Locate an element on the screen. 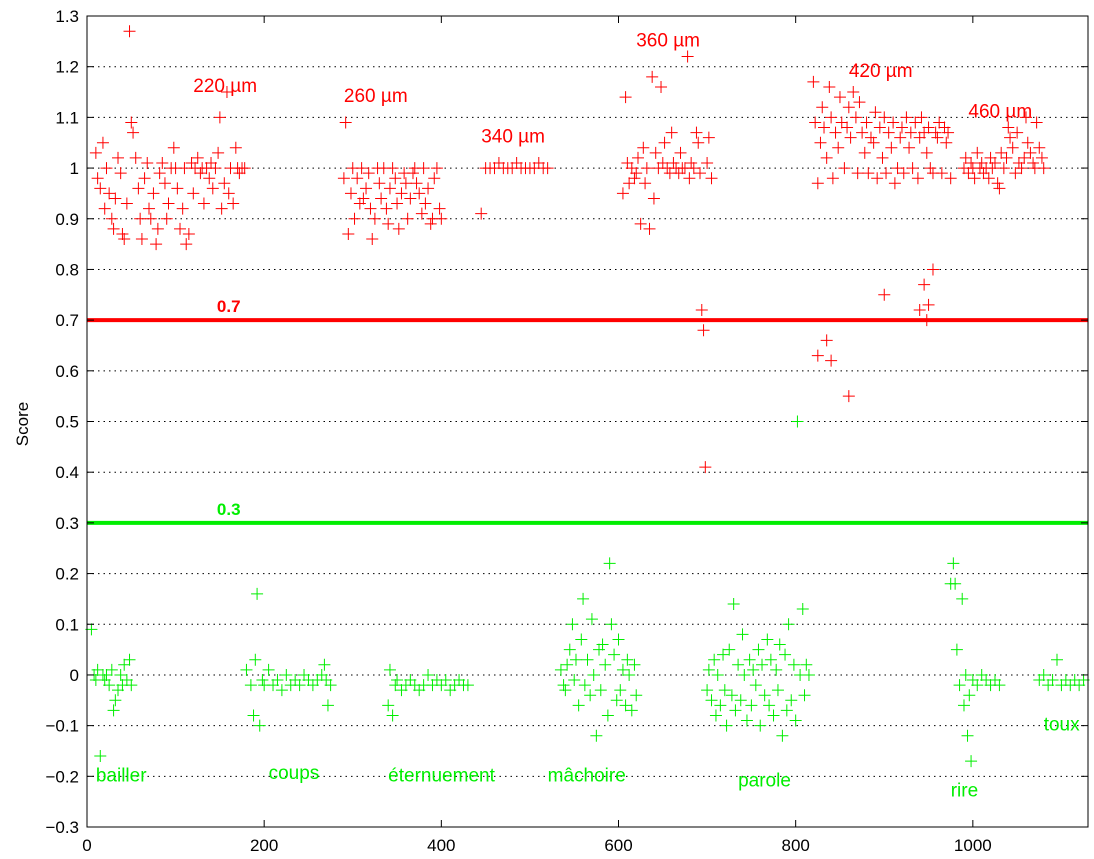 The width and height of the screenshot is (1094, 859). y-tick-label: 1 is located at coordinates (74, 168).